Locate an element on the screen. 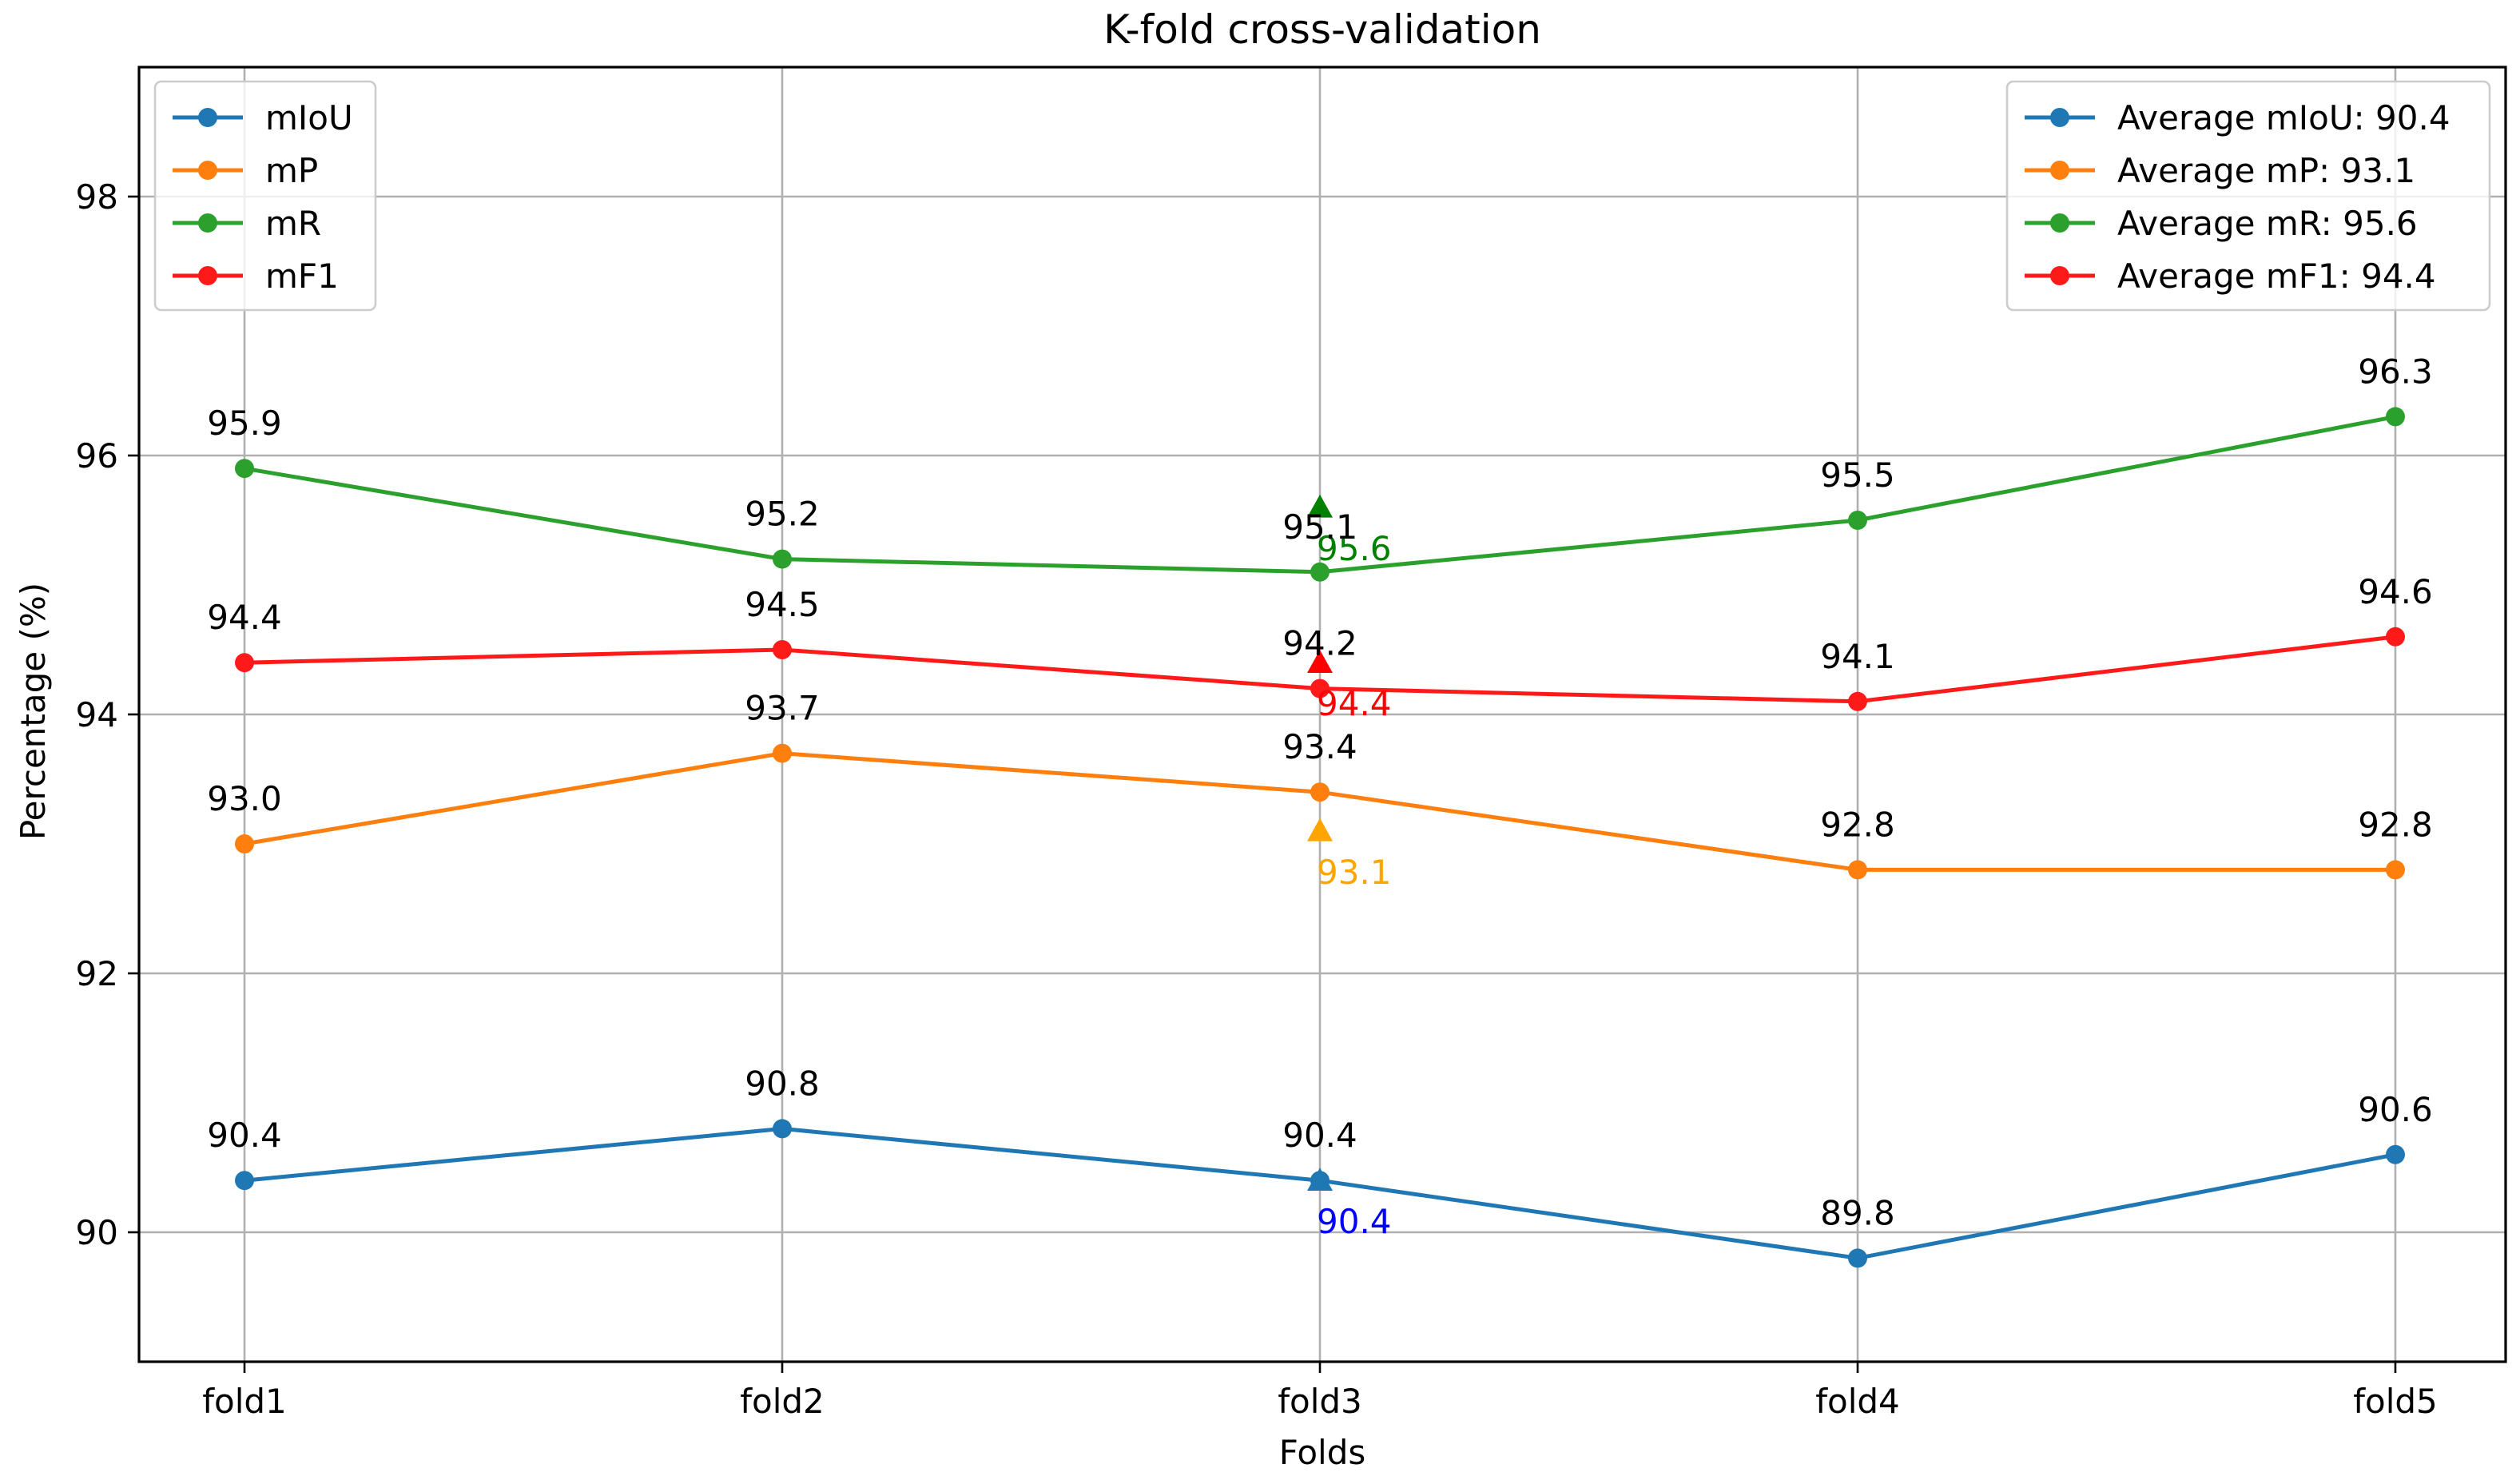 Image resolution: width=2520 pixels, height=1484 pixels. point-mr-fold2 is located at coordinates (782, 559).